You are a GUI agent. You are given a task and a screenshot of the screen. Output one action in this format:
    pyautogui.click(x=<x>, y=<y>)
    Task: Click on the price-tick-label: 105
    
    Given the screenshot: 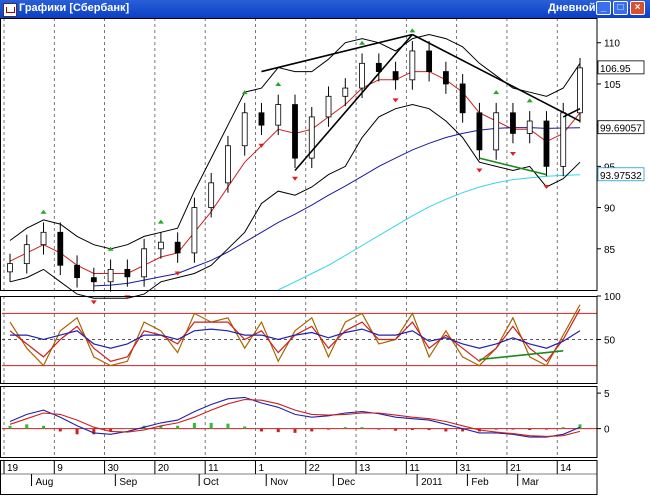 What is the action you would take?
    pyautogui.click(x=612, y=85)
    